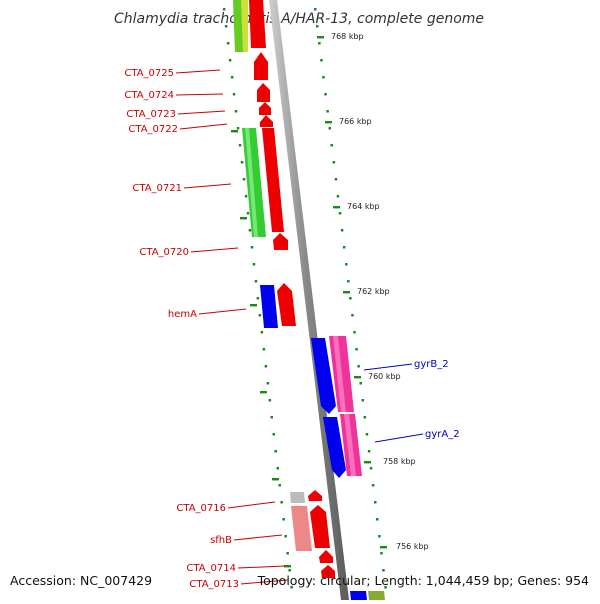  I want to click on scale-label-758: 758 kbp, so click(399, 461).